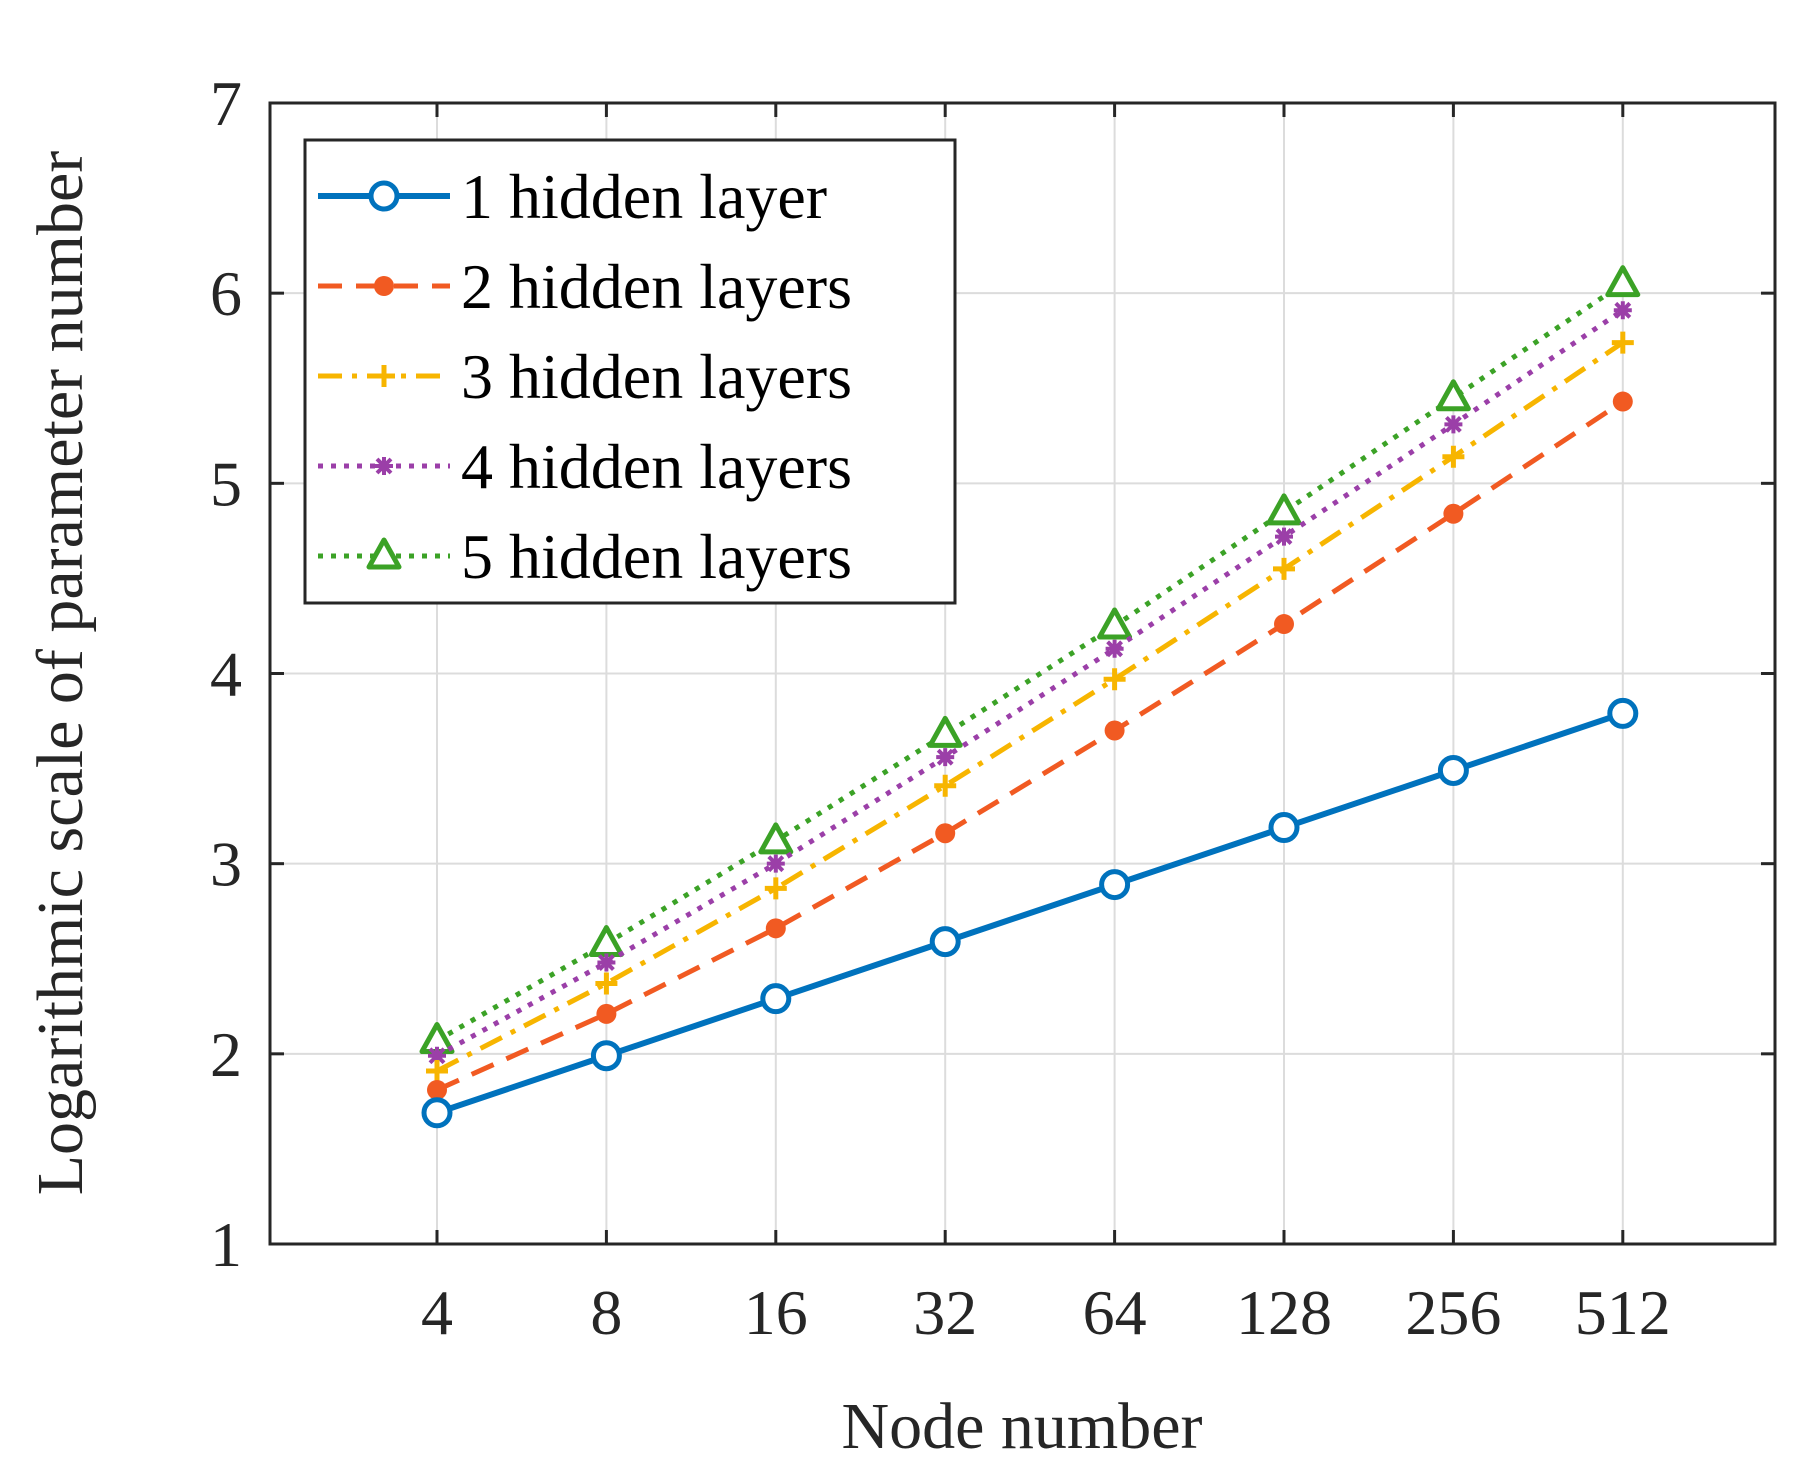  I want to click on x-tick-label: 128, so click(1284, 1312).